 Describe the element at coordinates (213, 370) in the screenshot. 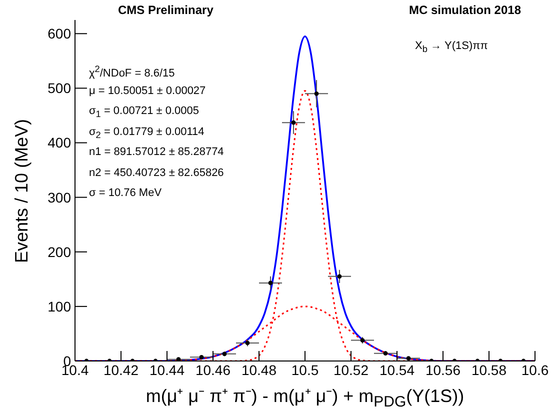

I see `x-tick-label: 10.46` at that location.